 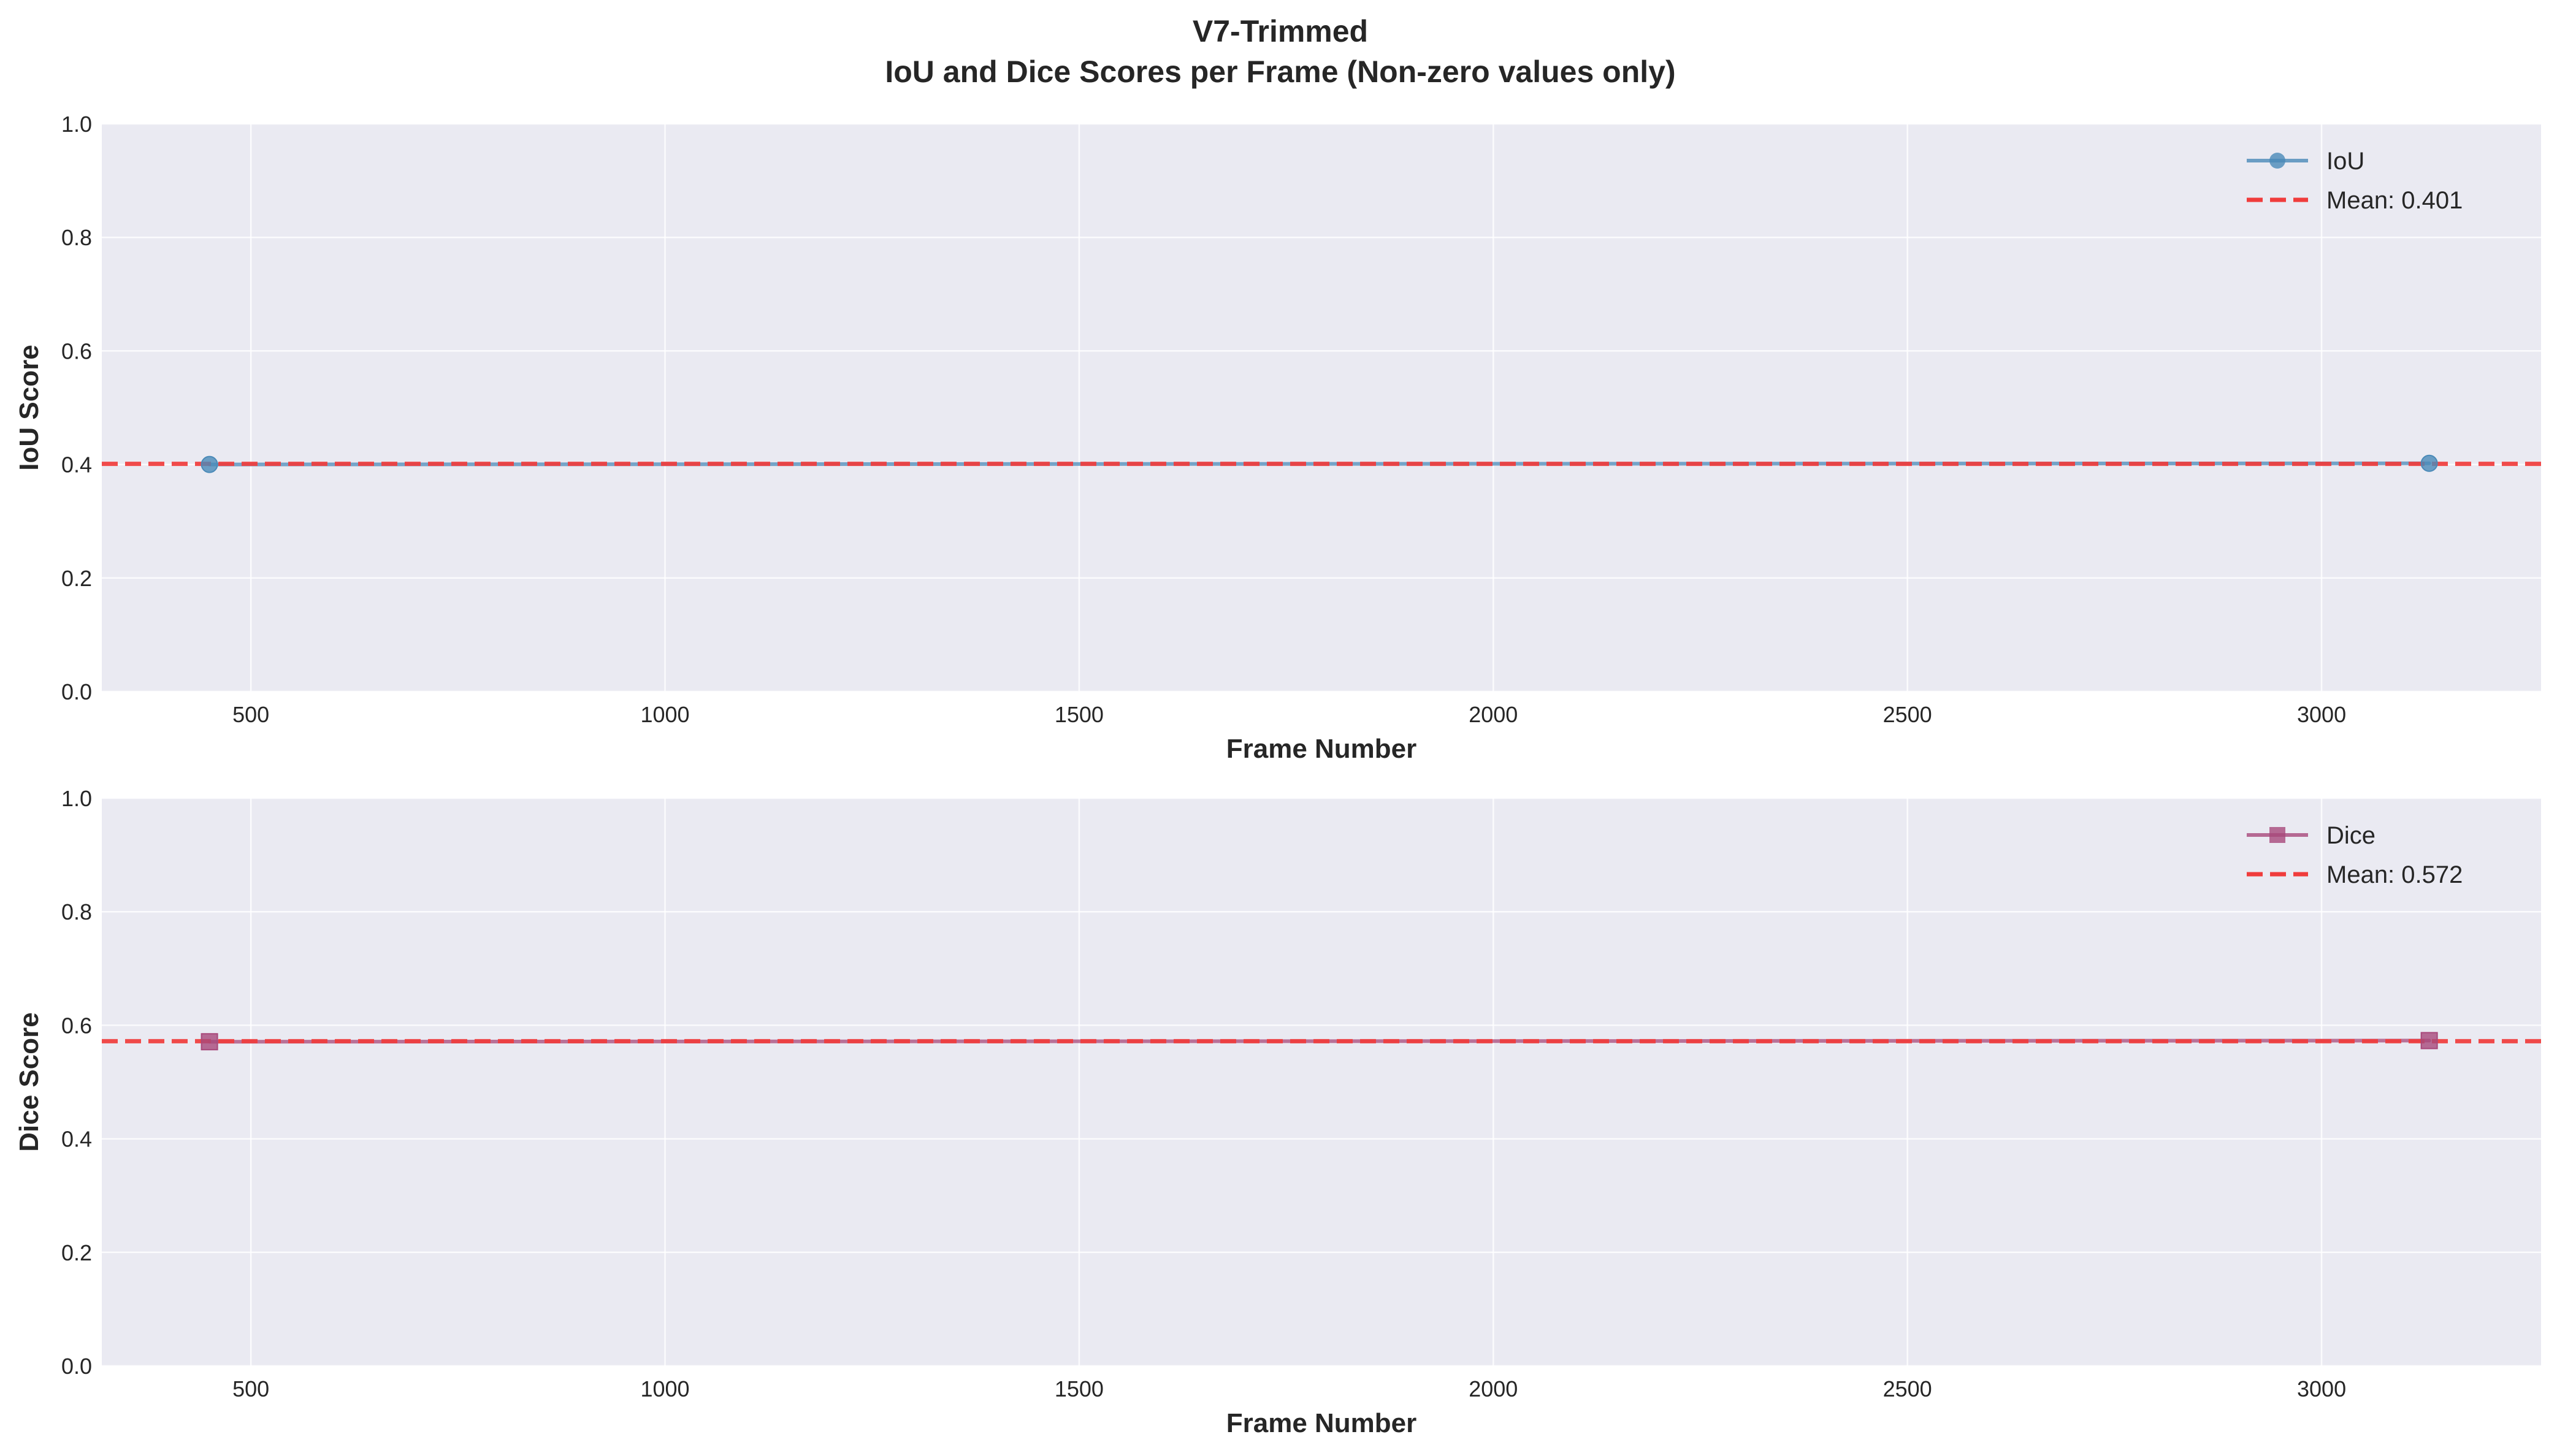 What do you see at coordinates (664, 1389) in the screenshot?
I see `dice-xtick-label-1: 1000` at bounding box center [664, 1389].